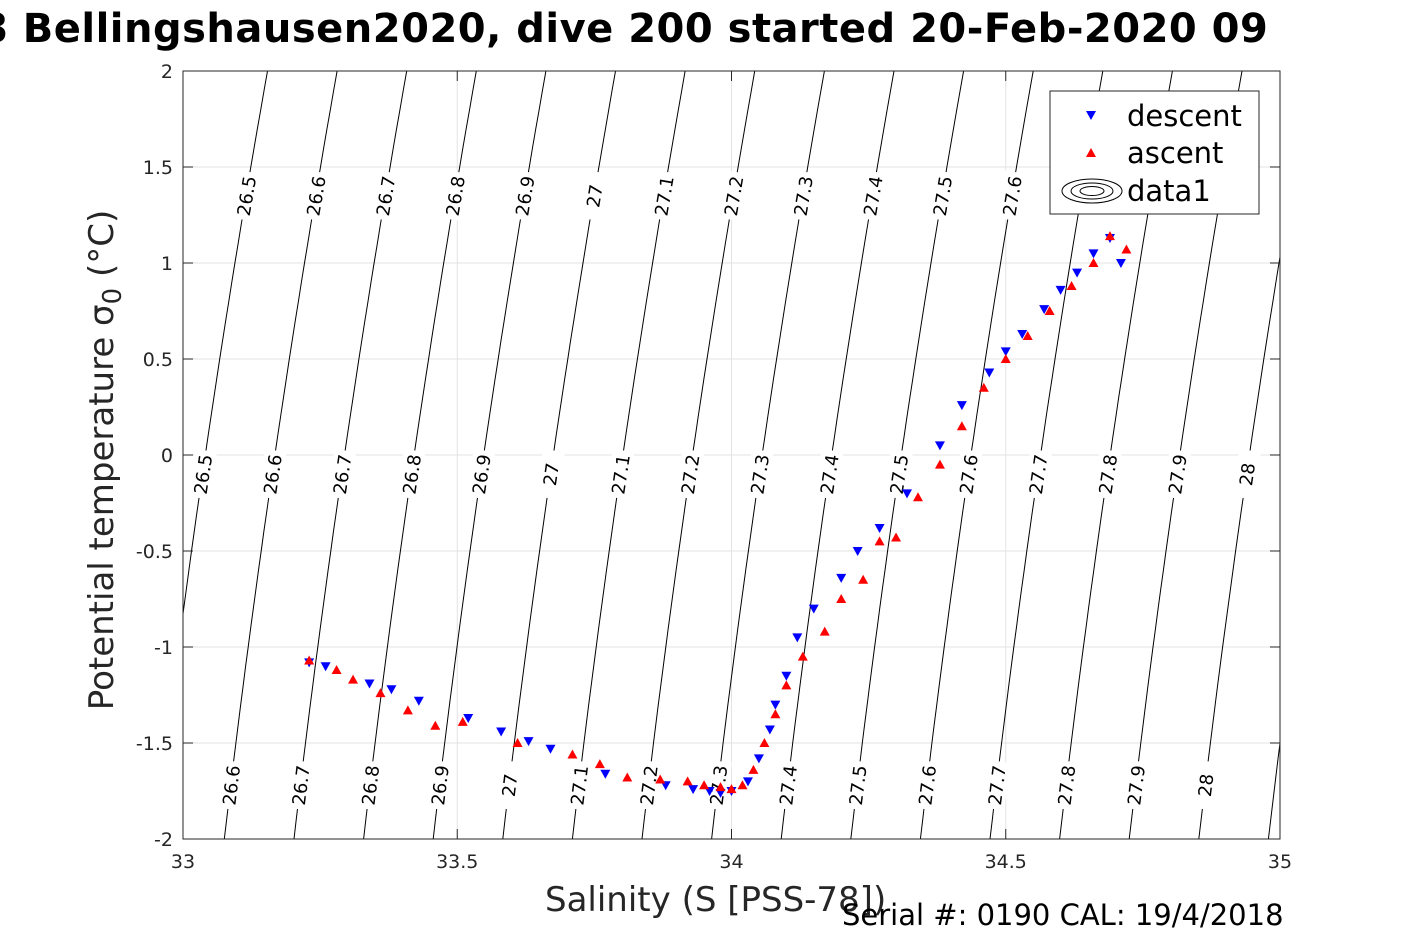 The height and width of the screenshot is (945, 1417). Describe the element at coordinates (1280, 862) in the screenshot. I see `x-tick-label: 35` at that location.